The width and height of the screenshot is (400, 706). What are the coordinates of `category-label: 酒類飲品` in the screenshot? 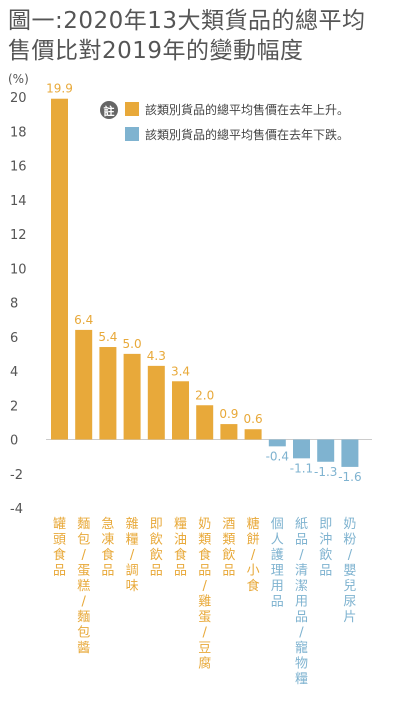 It's located at (228, 548).